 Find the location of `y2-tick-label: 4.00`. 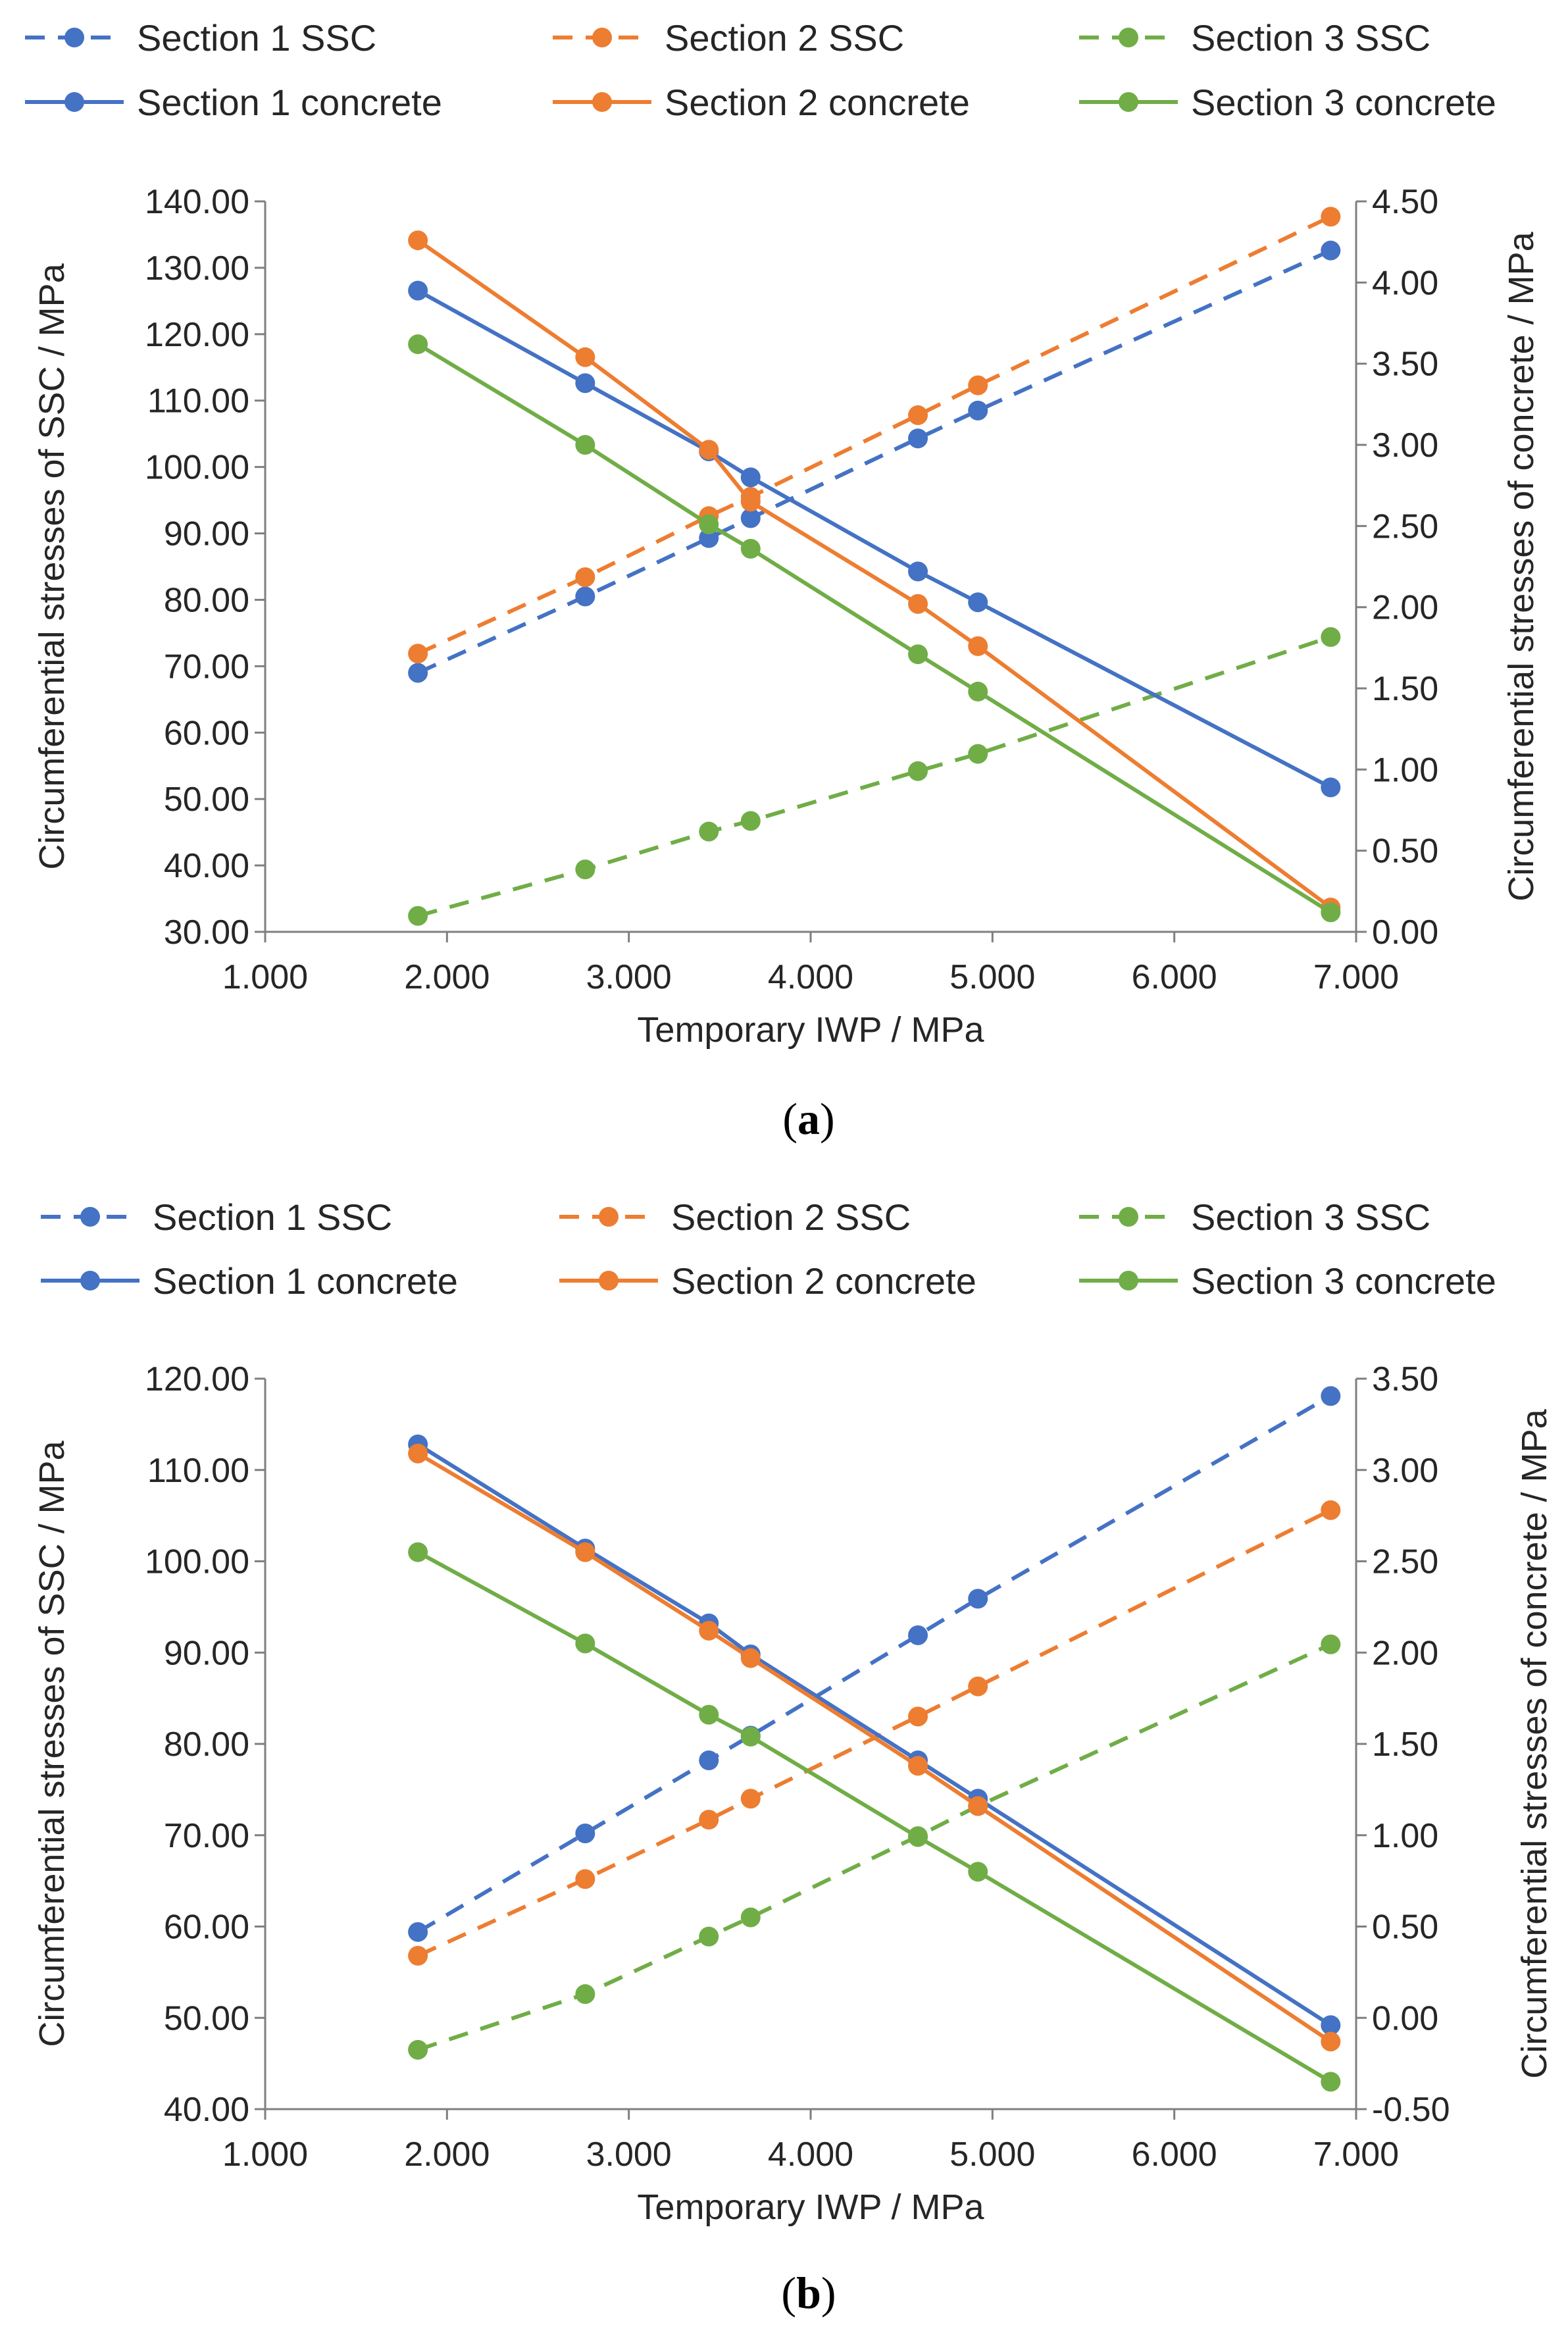

y2-tick-label: 4.00 is located at coordinates (1405, 283).